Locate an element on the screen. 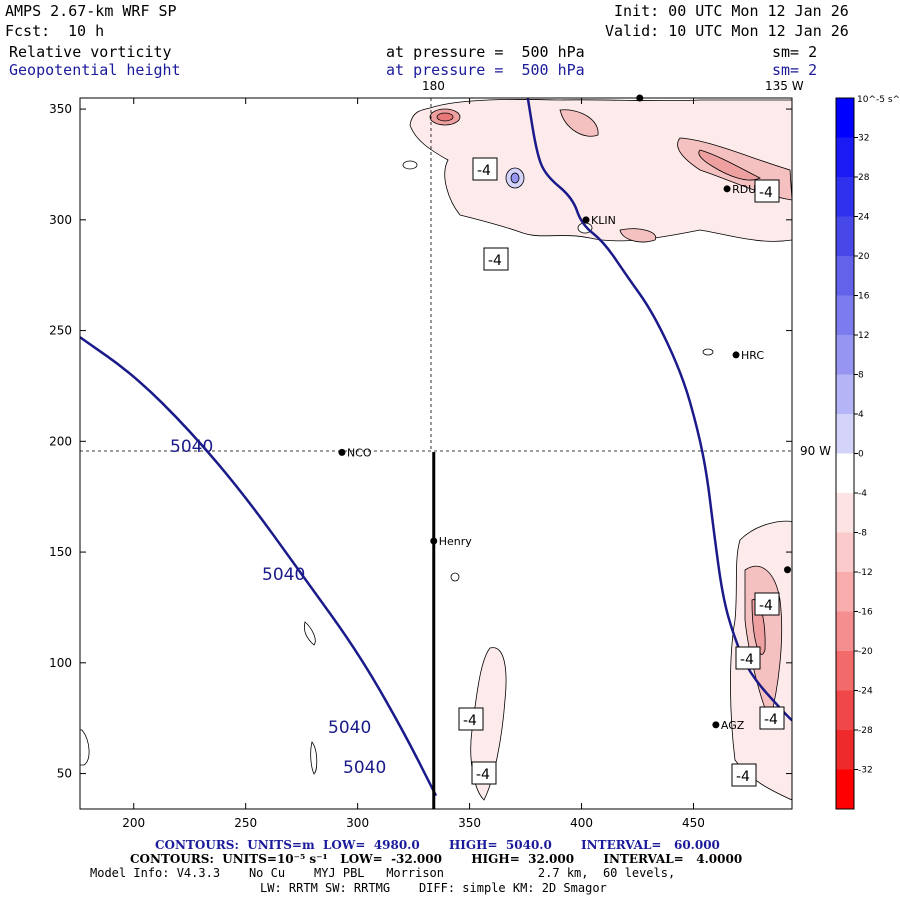 The height and width of the screenshot is (900, 900). colorbar-label: 28 is located at coordinates (864, 178).